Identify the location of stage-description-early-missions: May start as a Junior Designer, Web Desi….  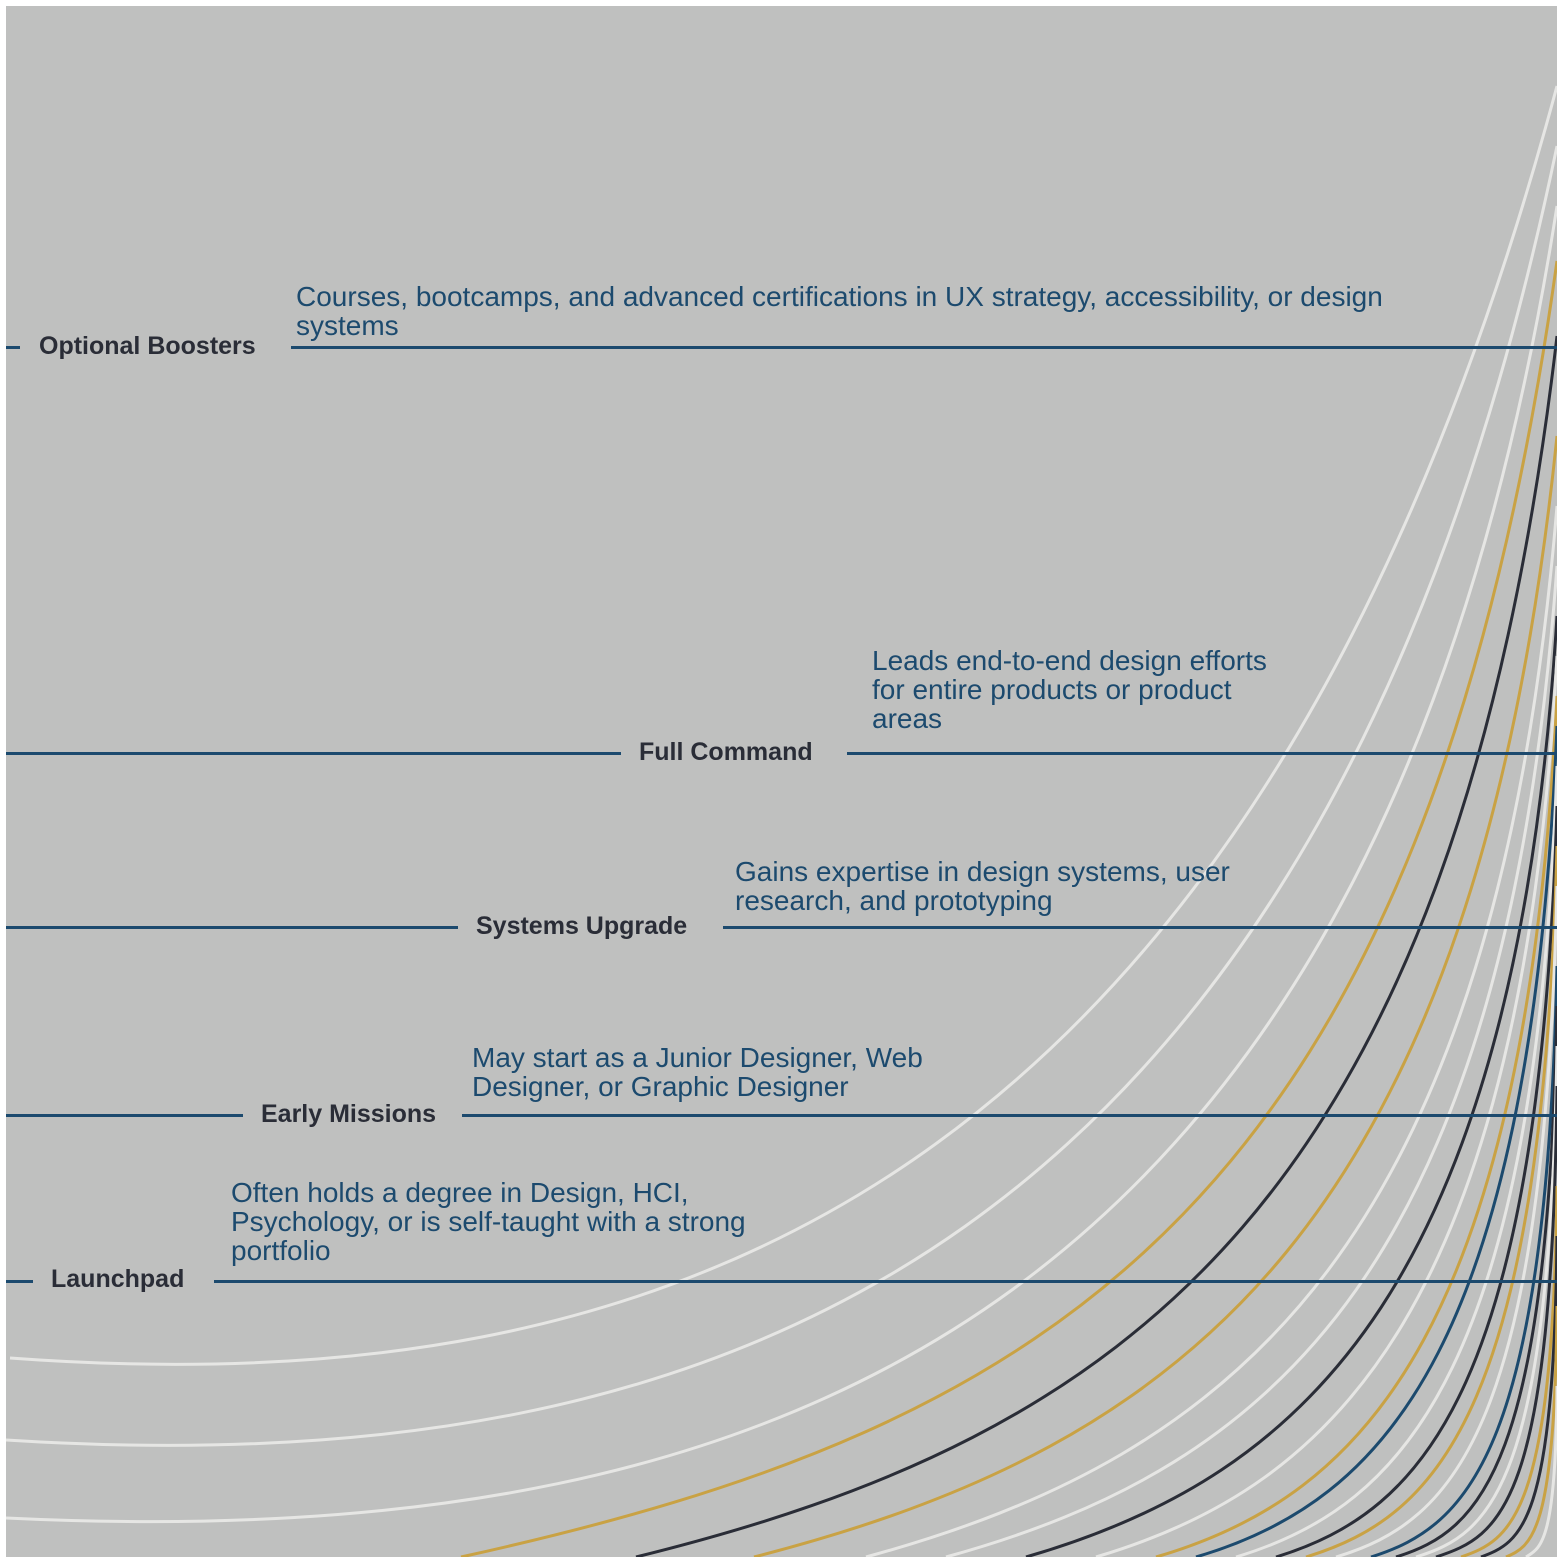
(697, 1072).